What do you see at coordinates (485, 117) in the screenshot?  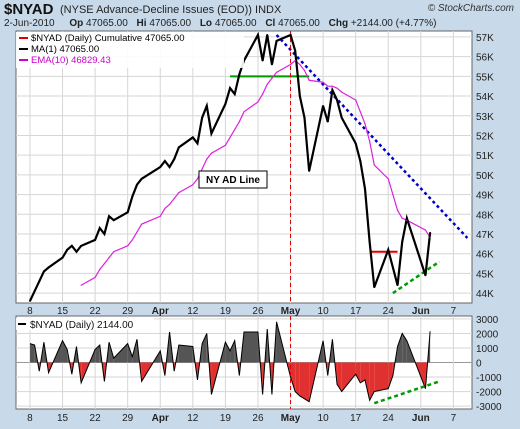 I see `main-y-tick-label: 53K` at bounding box center [485, 117].